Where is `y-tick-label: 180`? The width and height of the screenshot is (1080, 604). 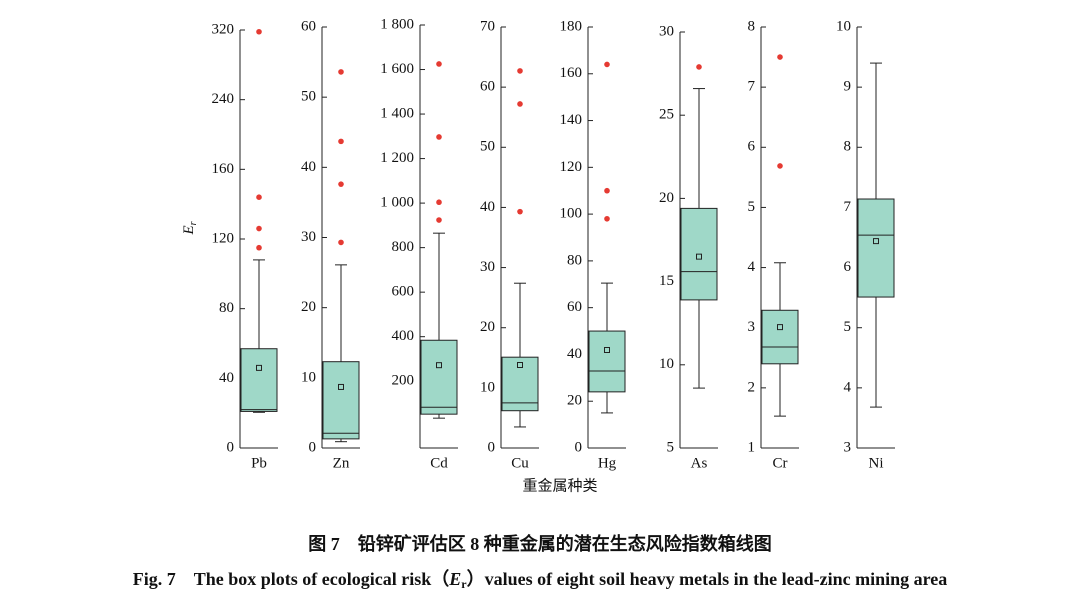
y-tick-label: 180 is located at coordinates (571, 26).